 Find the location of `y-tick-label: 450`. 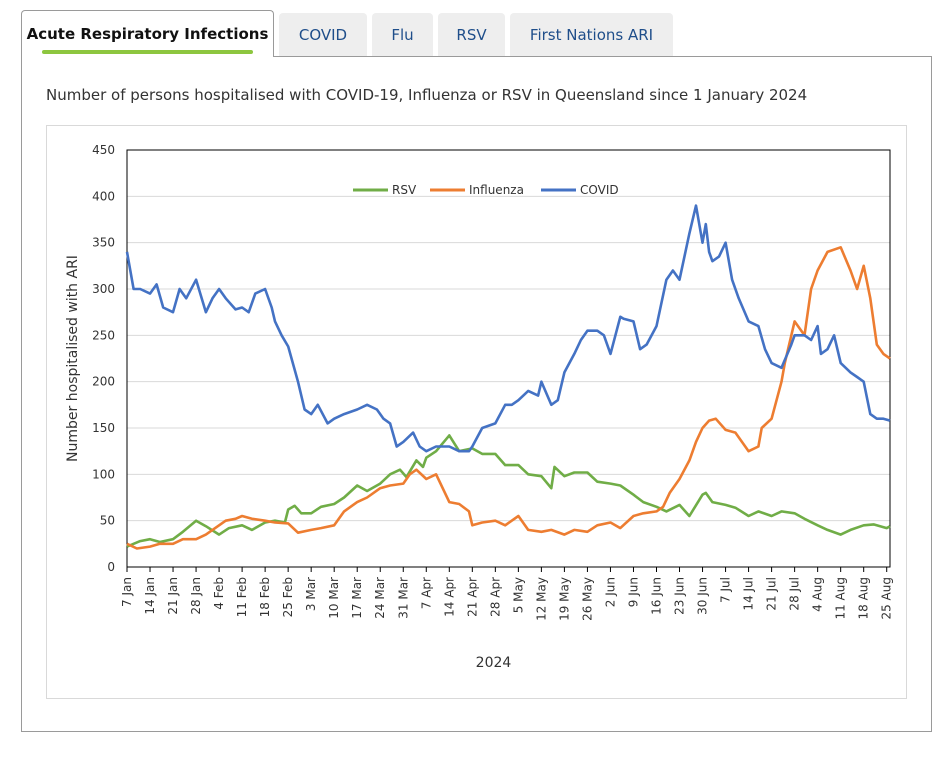

y-tick-label: 450 is located at coordinates (103, 150).